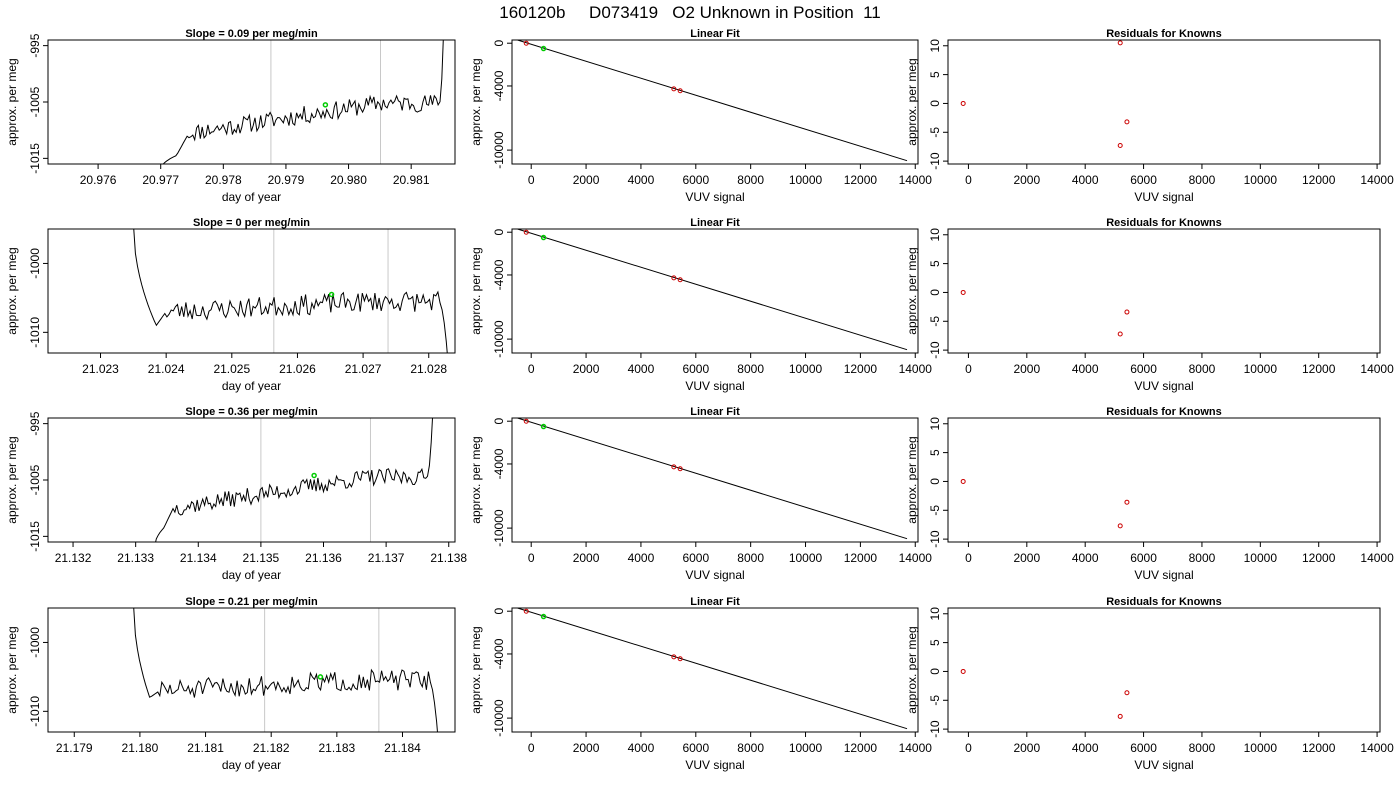  I want to click on linear-fit-r1-plot-area, so click(712, 290).